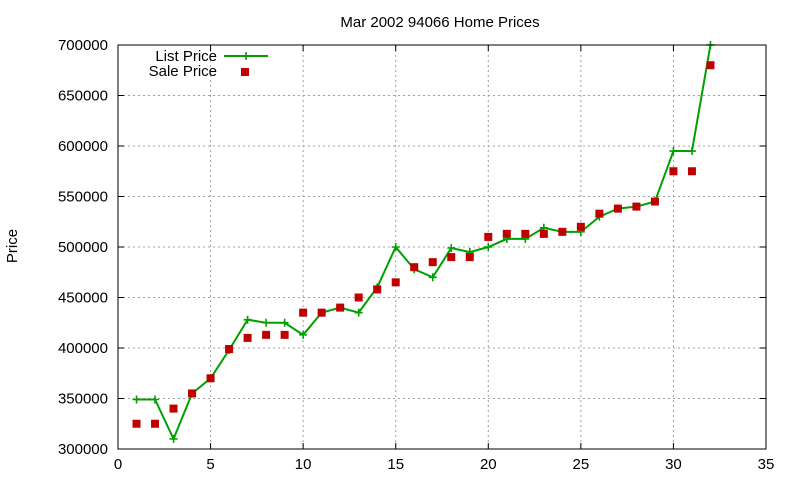  I want to click on legend-marker-sale-price, so click(245, 72).